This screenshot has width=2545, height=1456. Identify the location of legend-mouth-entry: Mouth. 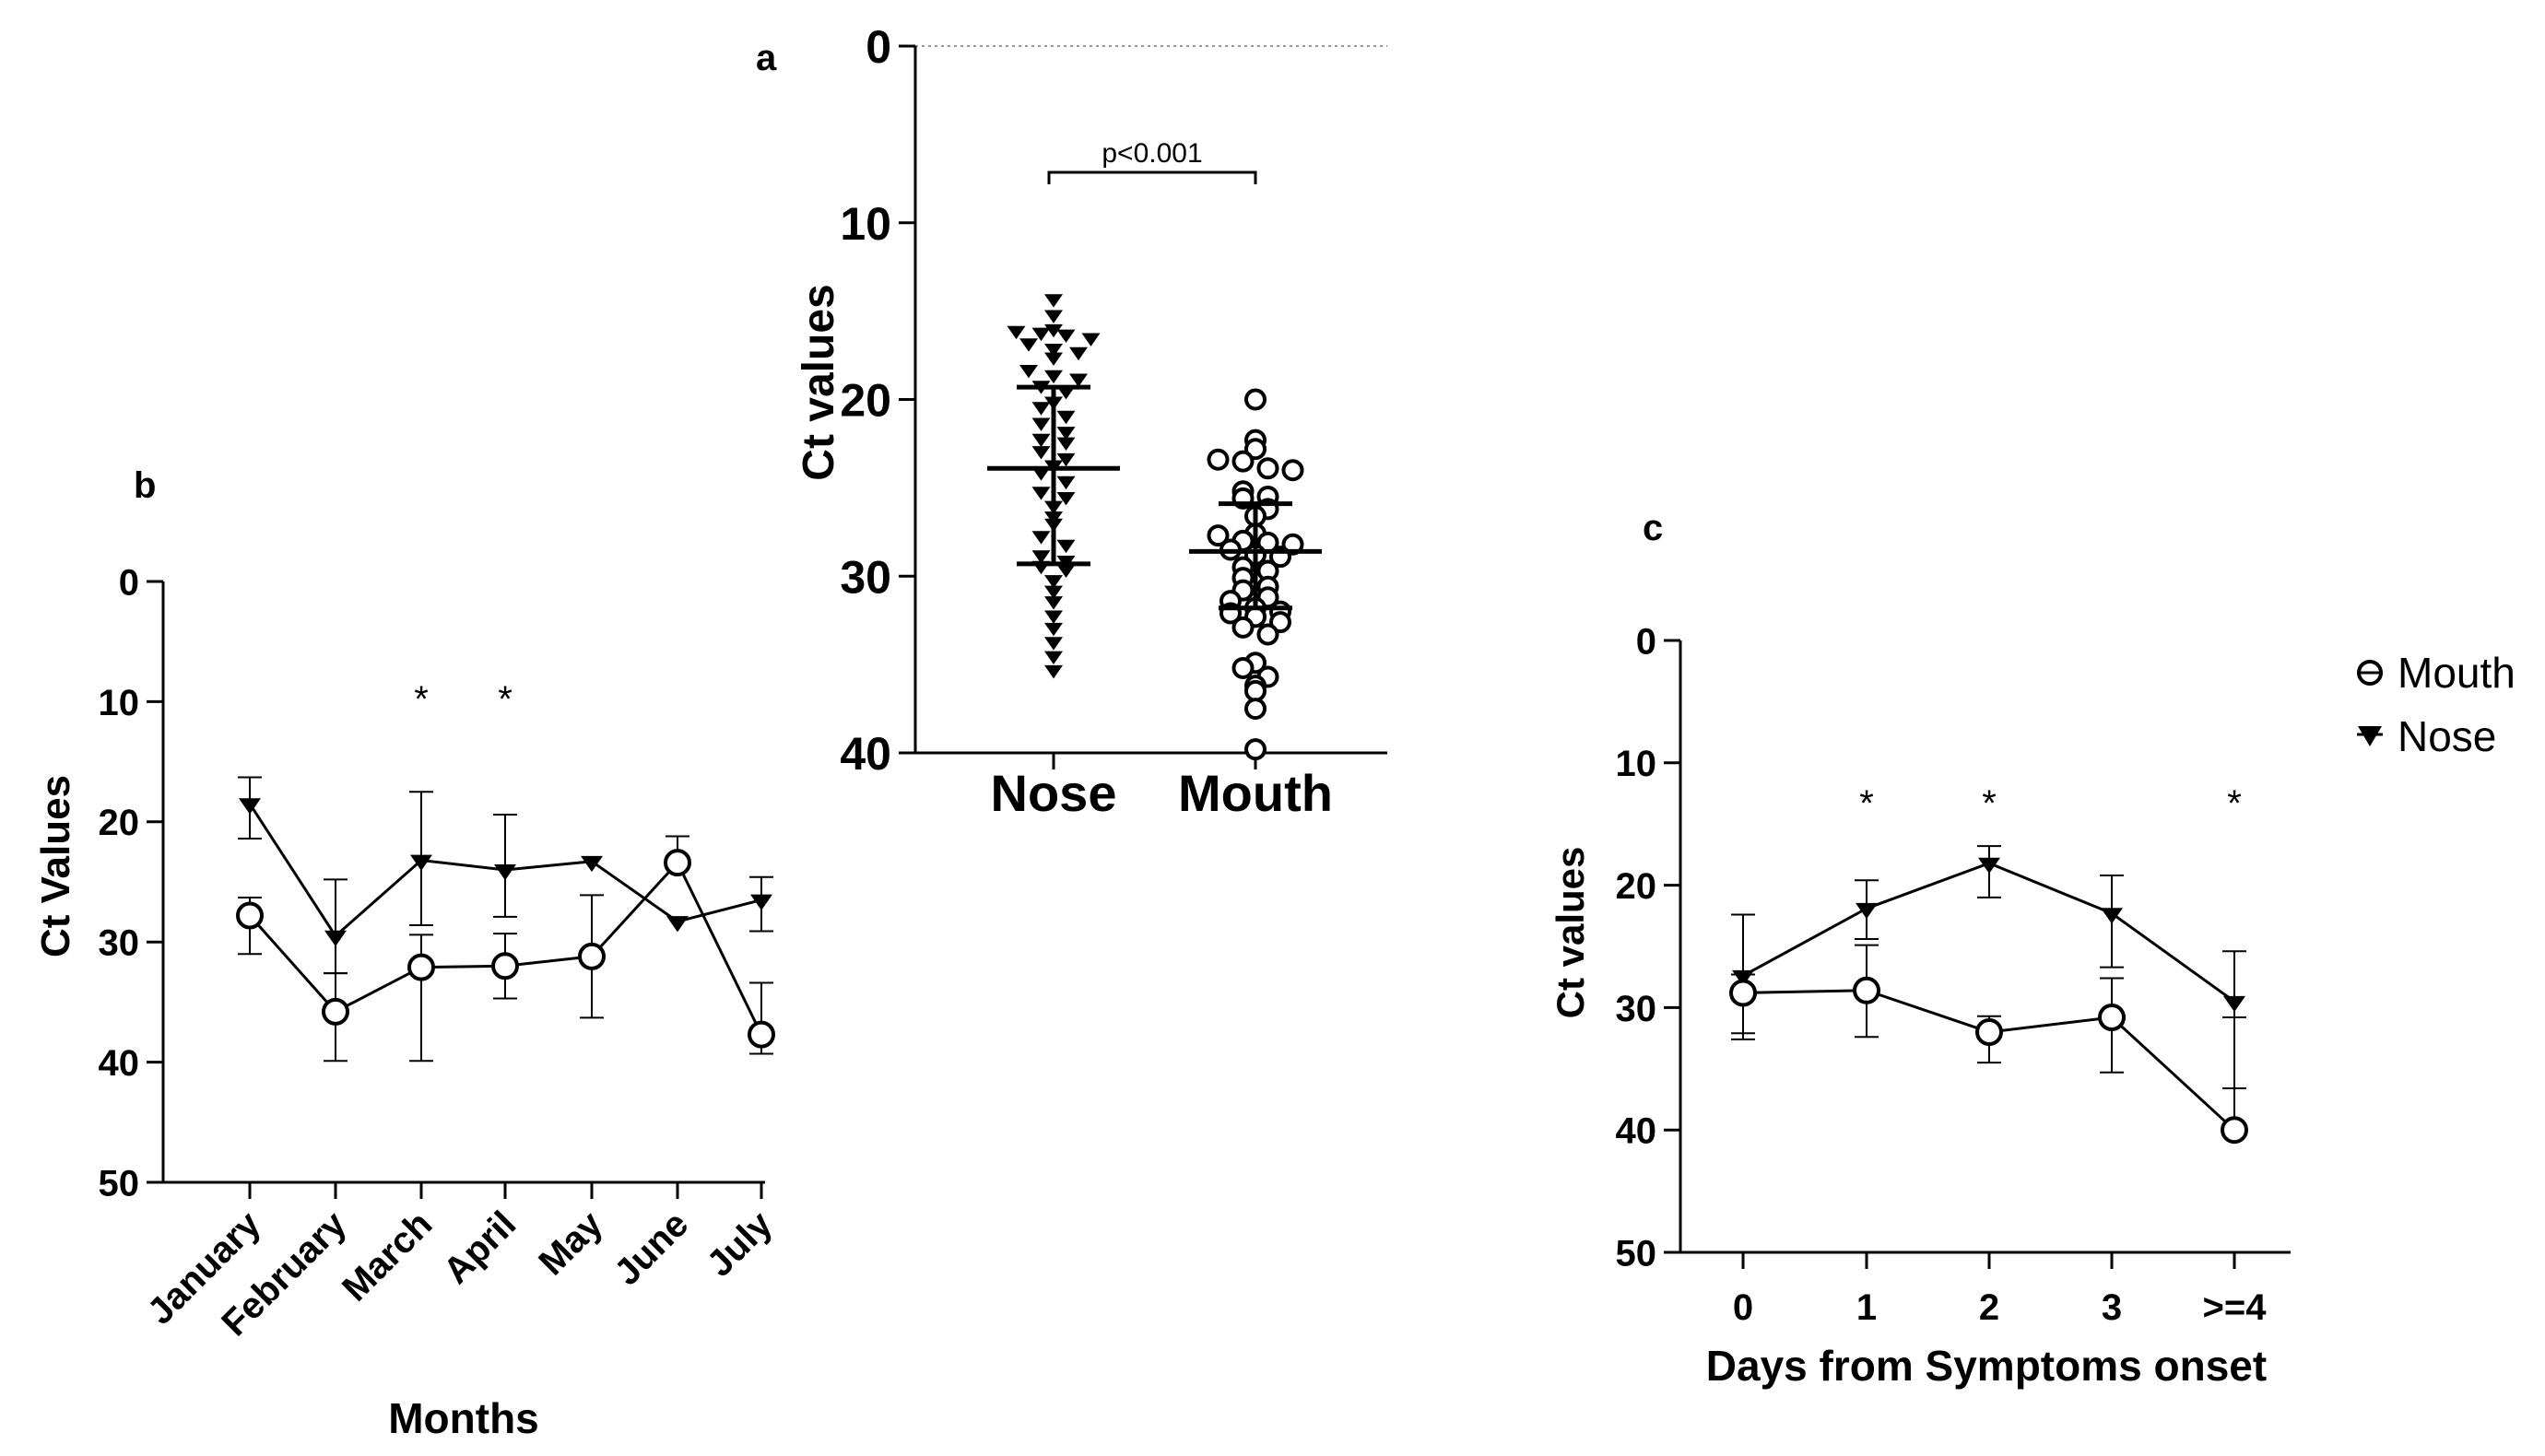
(2436, 673).